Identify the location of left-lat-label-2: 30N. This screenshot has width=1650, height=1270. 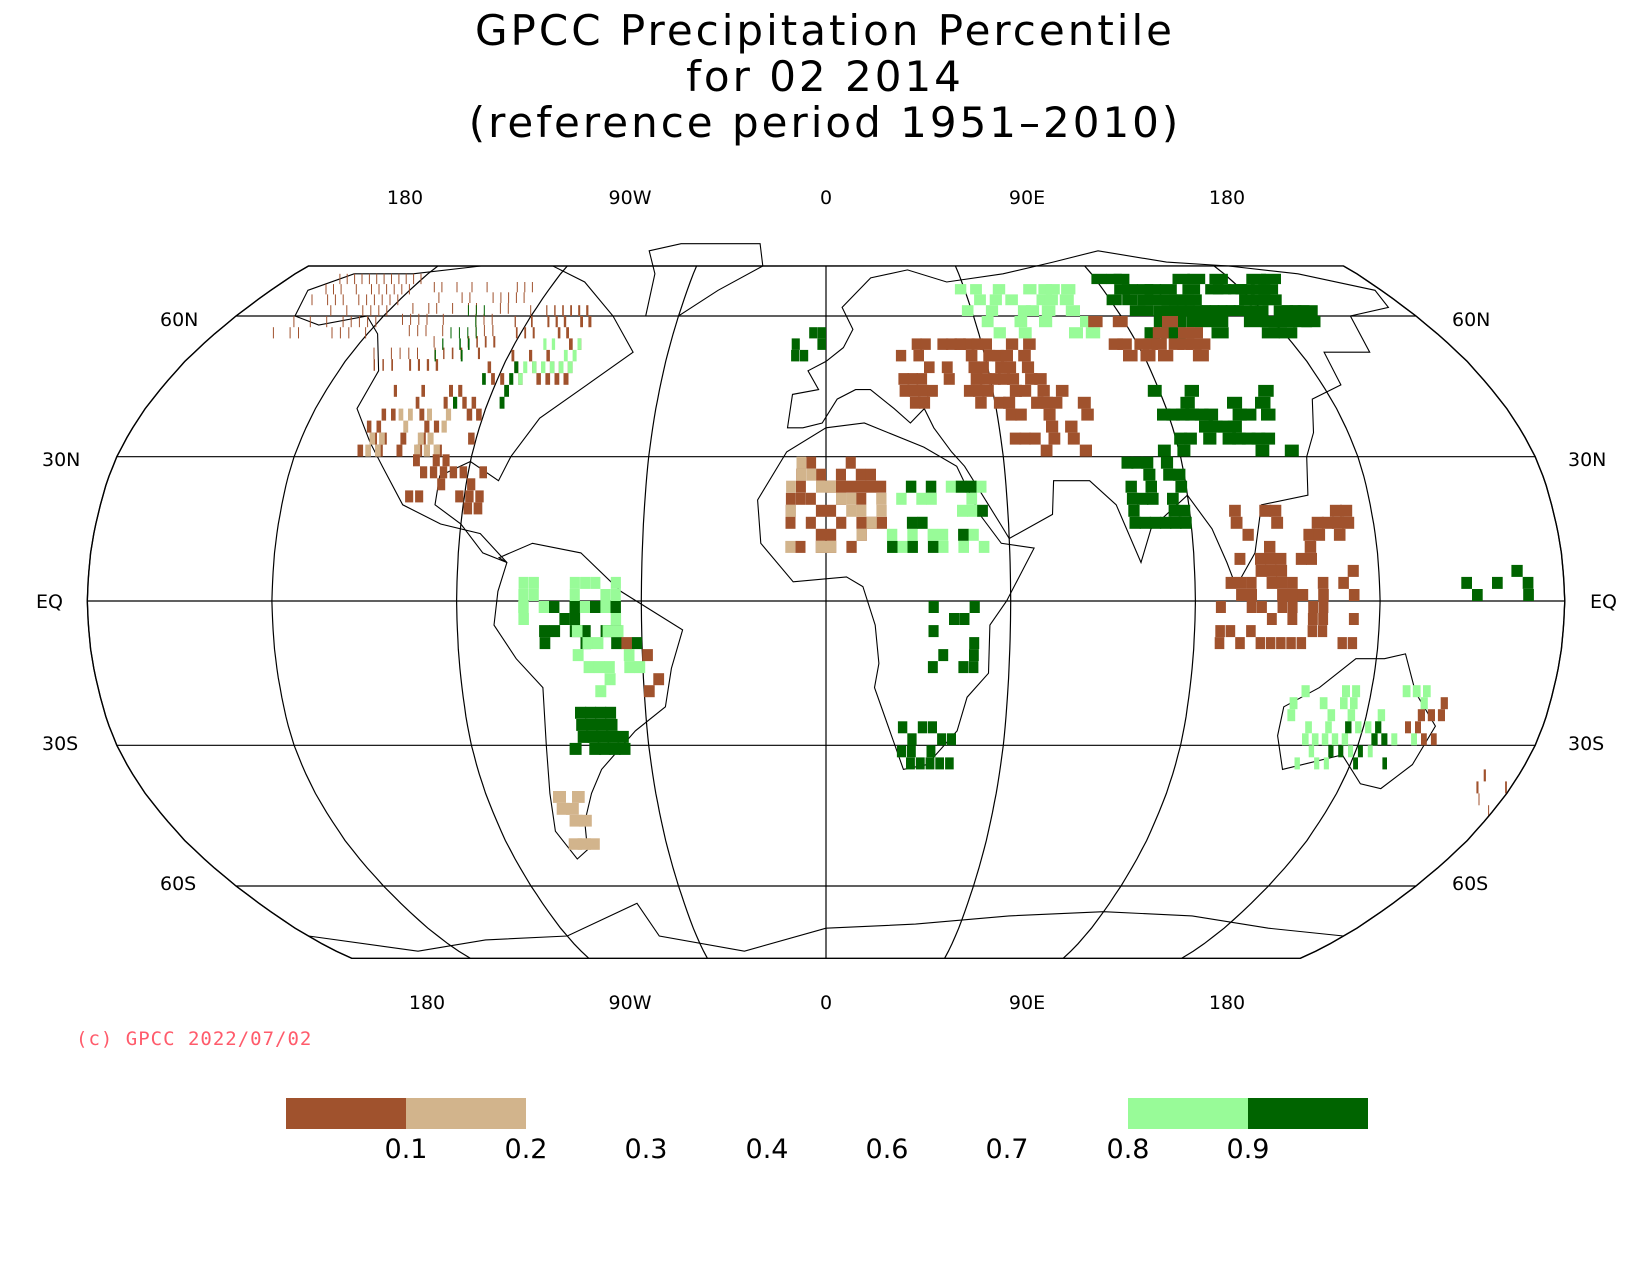
(61, 460).